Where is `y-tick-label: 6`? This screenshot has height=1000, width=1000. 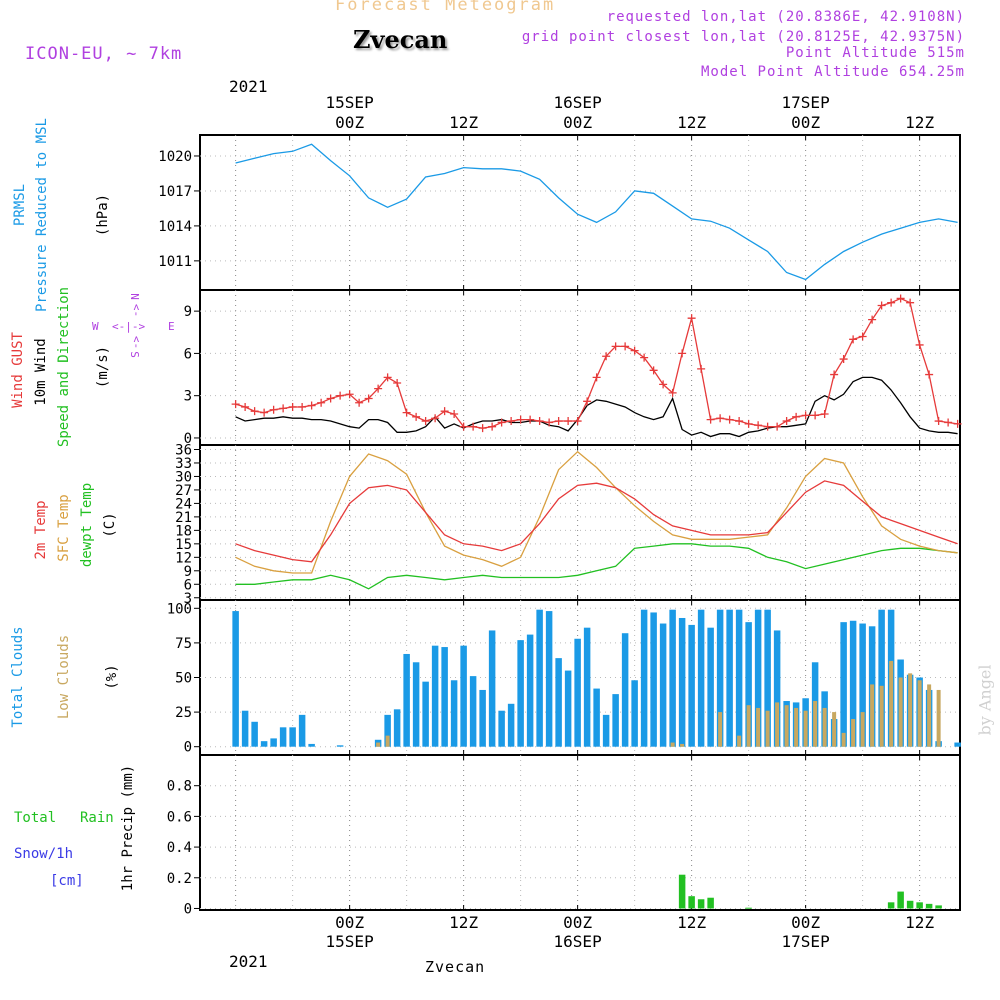 y-tick-label: 6 is located at coordinates (188, 585).